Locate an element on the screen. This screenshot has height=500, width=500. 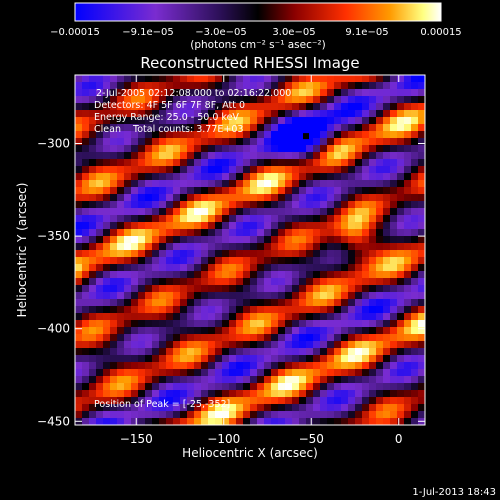
y-tick-label: −400 is located at coordinates (53, 329).